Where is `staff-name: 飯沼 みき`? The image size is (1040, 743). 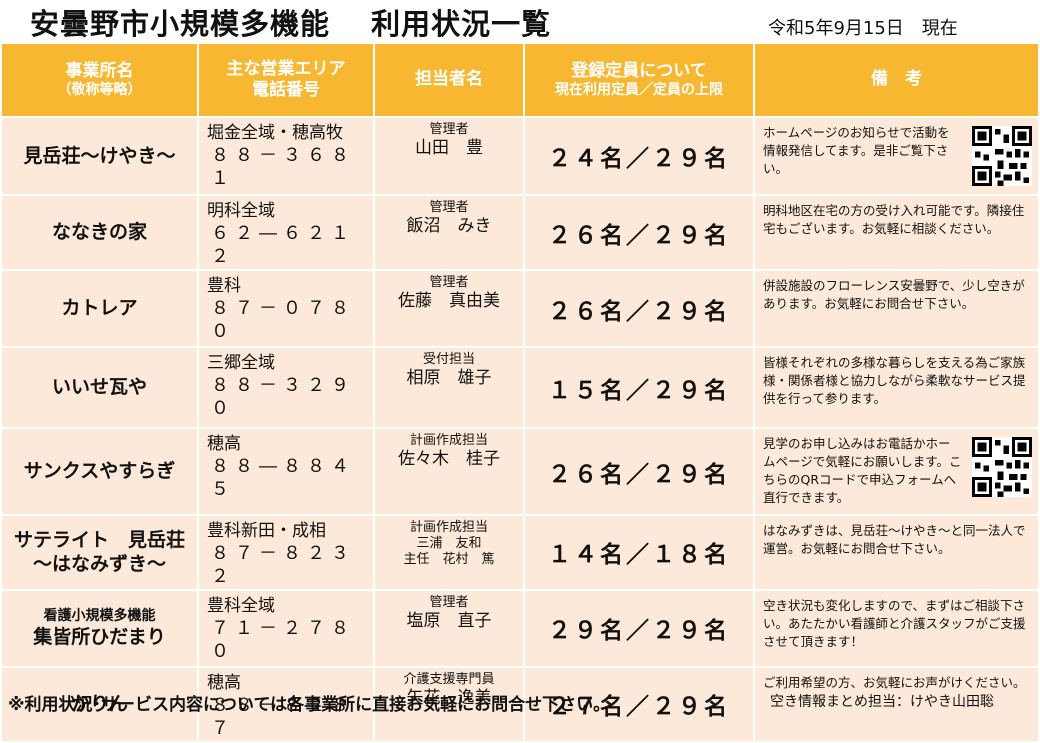 staff-name: 飯沼 みき is located at coordinates (449, 226).